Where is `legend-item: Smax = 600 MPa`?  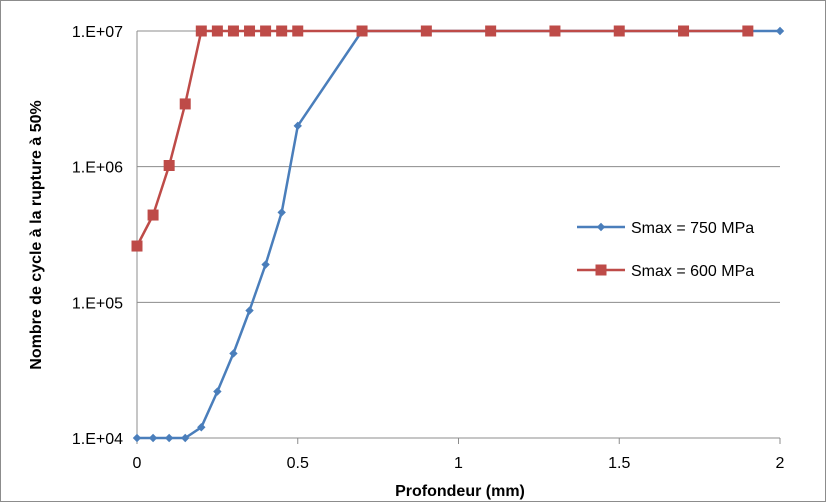 legend-item: Smax = 600 MPa is located at coordinates (665, 271).